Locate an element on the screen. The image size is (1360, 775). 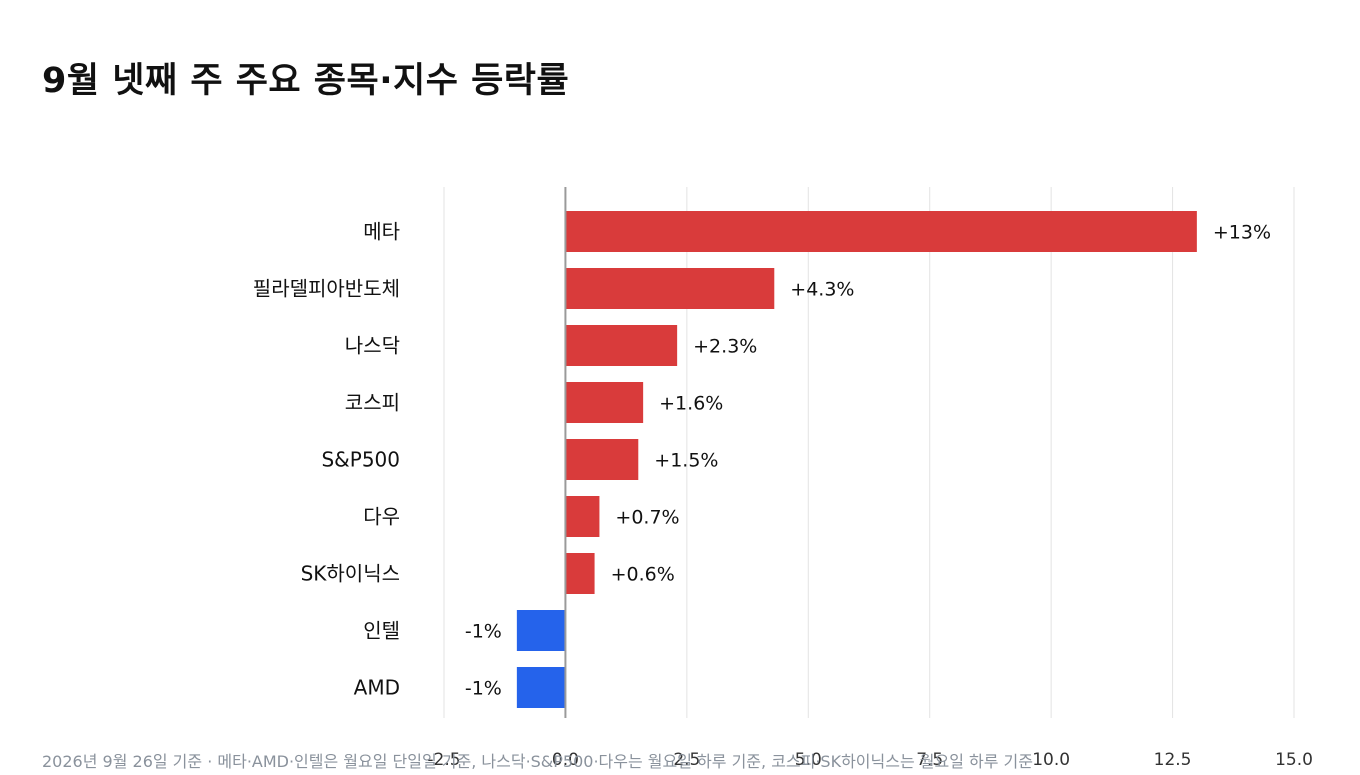
x-tick-label: 0.0 is located at coordinates (565, 760).